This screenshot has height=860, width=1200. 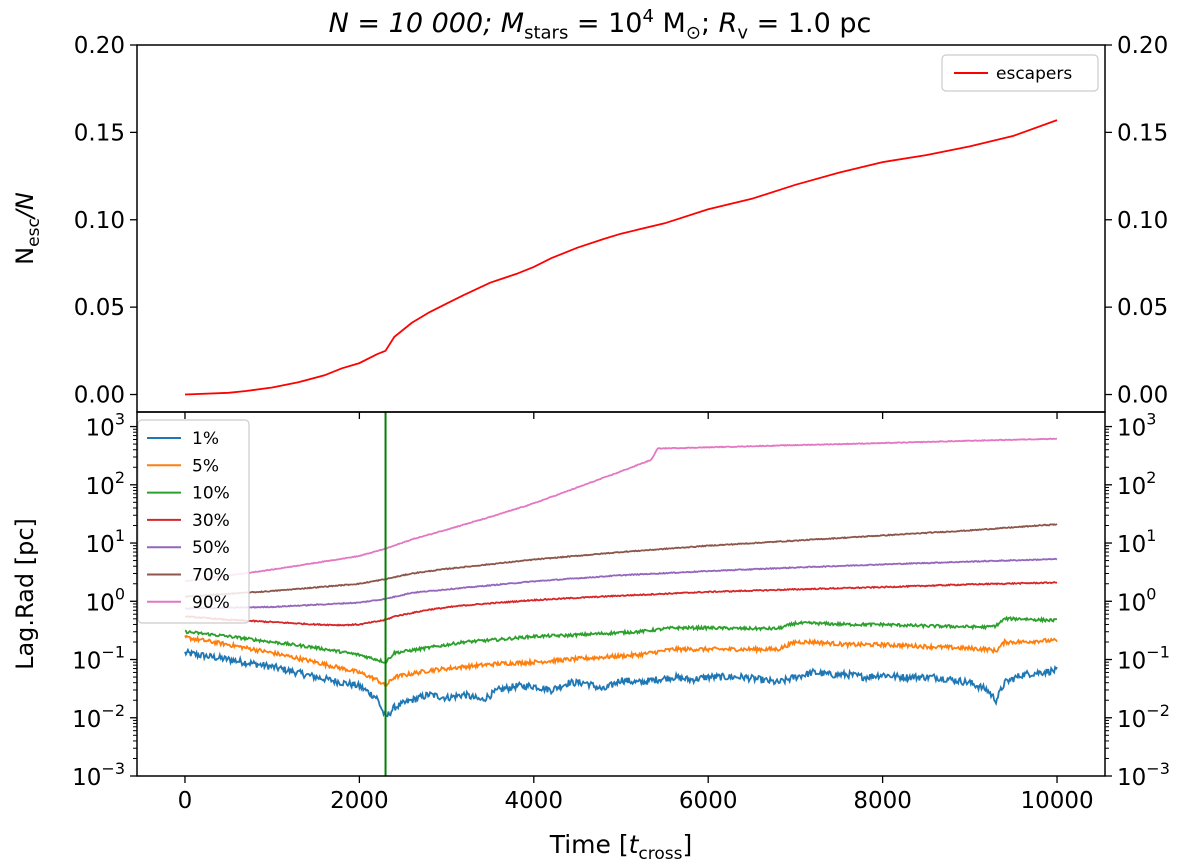 What do you see at coordinates (25, 206) in the screenshot?
I see `top-ylabel-rest: /N` at bounding box center [25, 206].